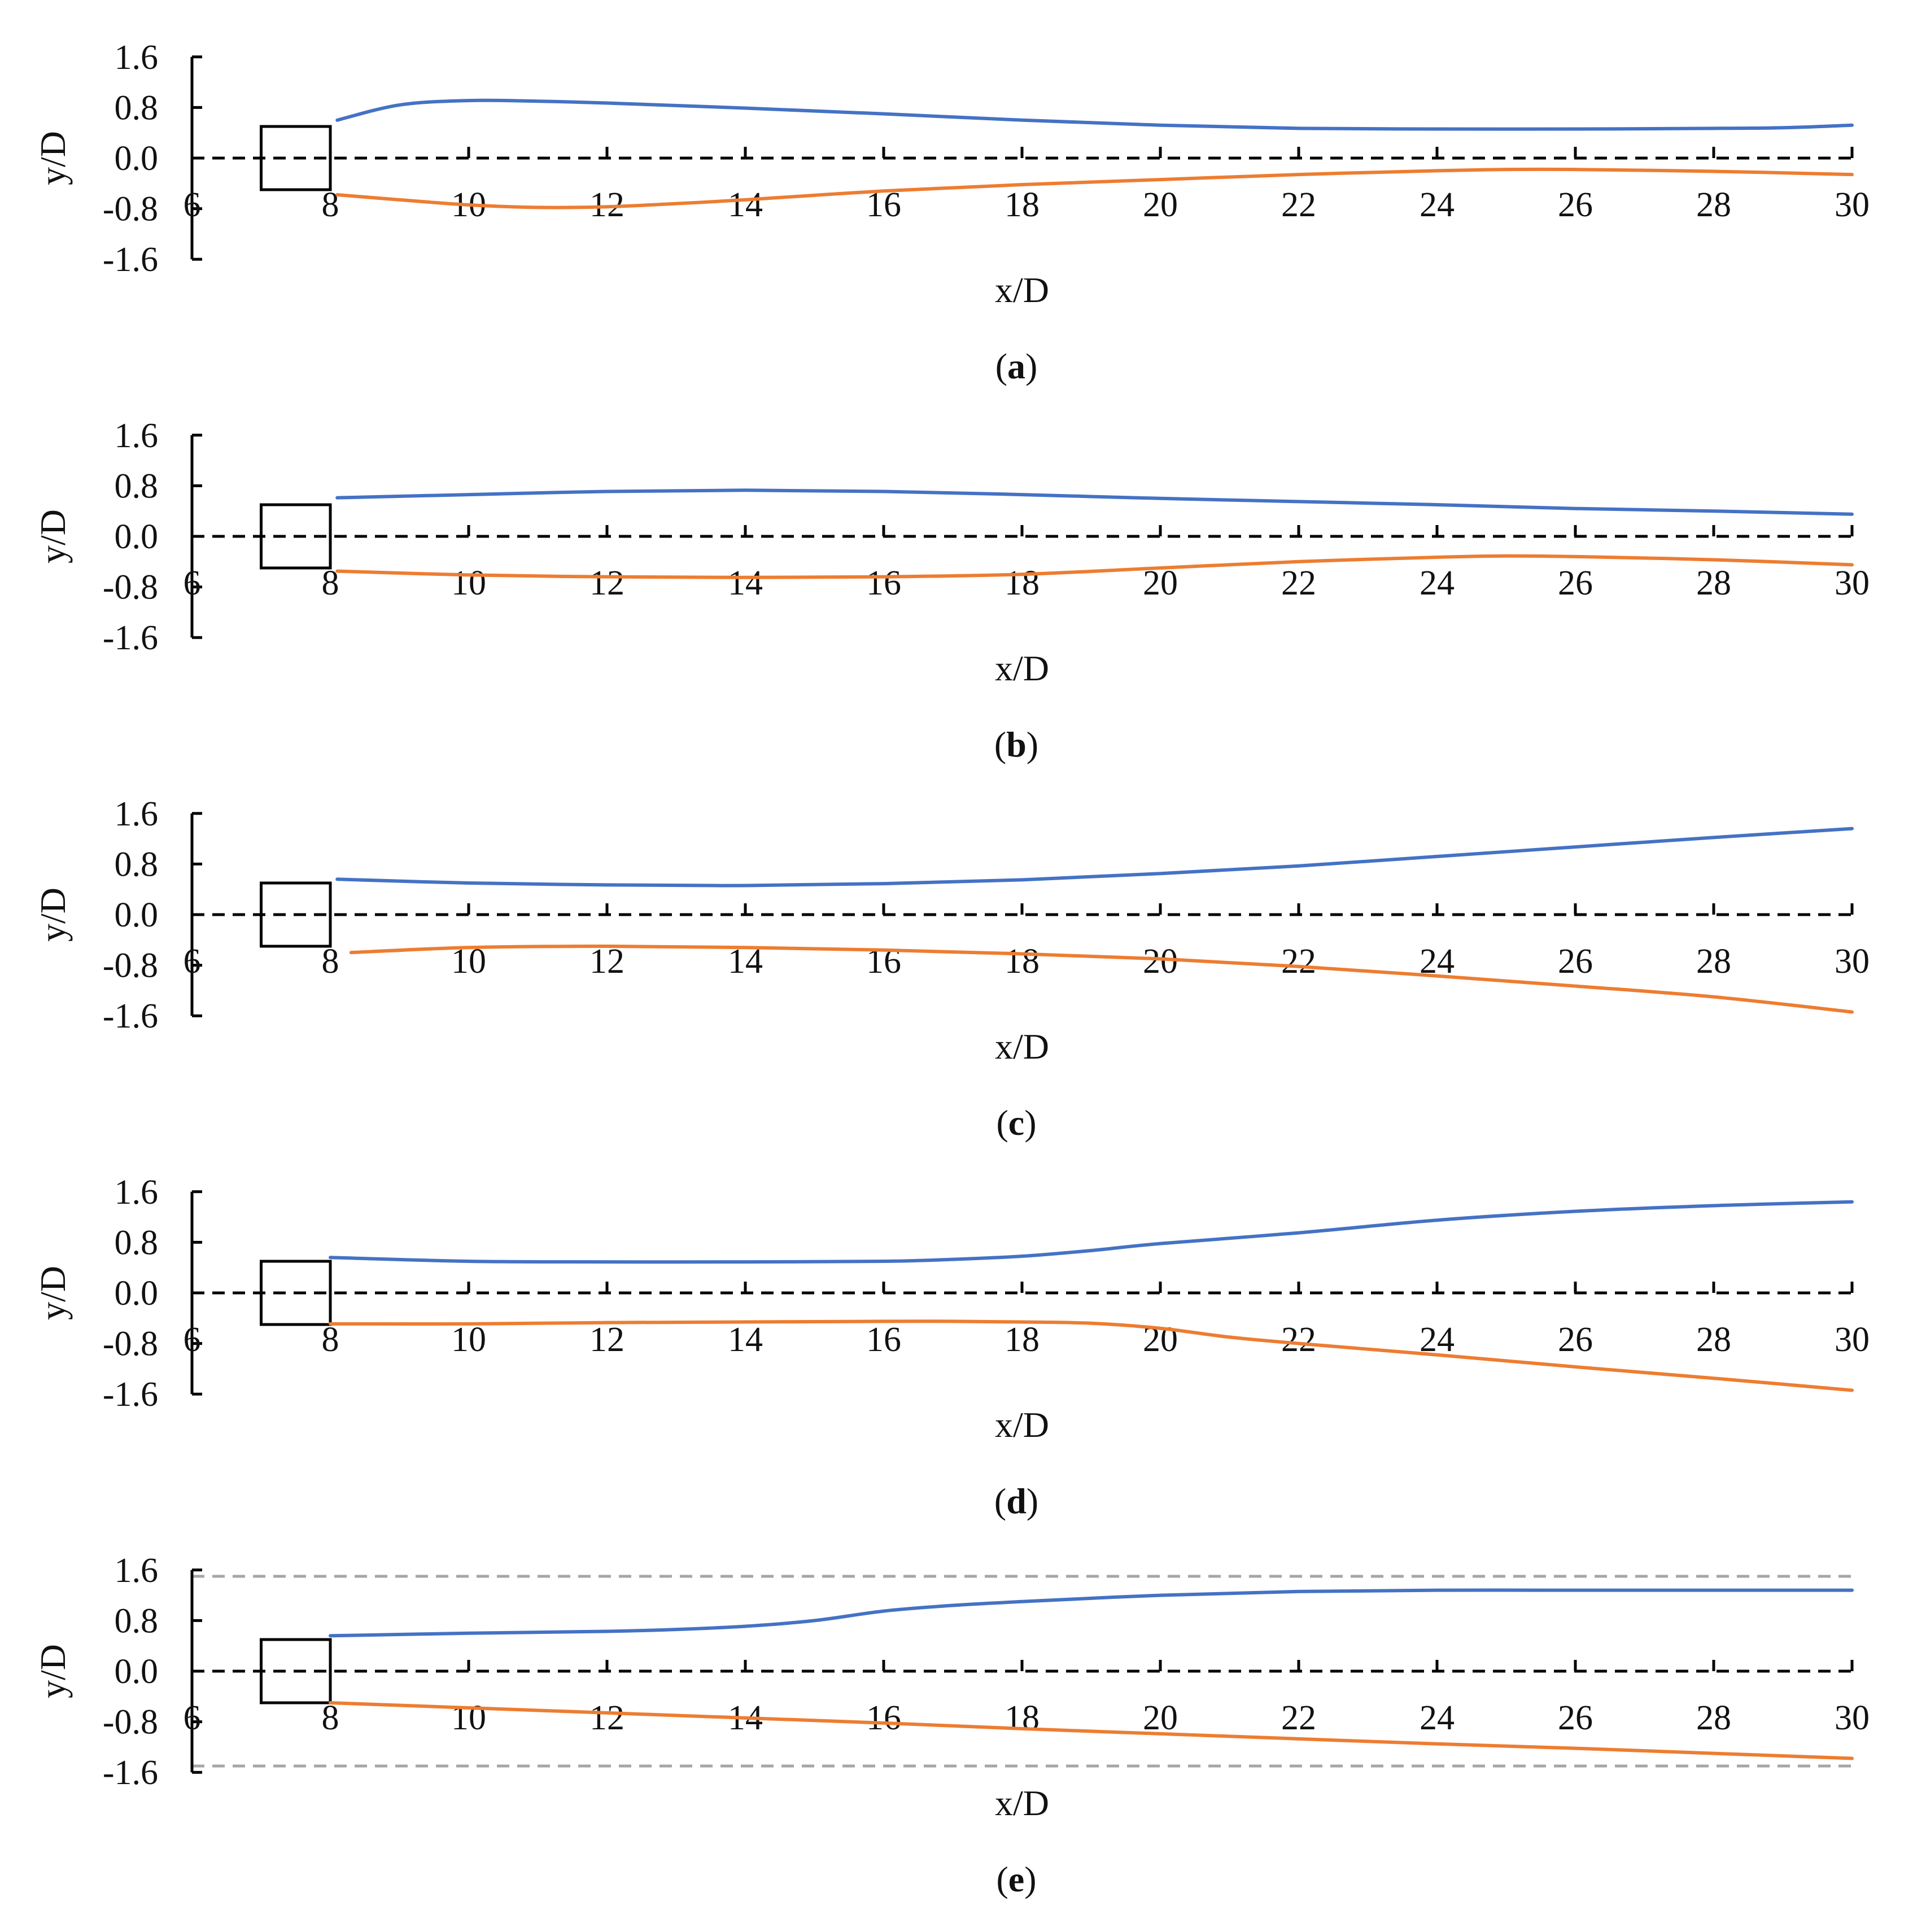 Image resolution: width=1926 pixels, height=1932 pixels. I want to click on caption-letter: b, so click(1016, 744).